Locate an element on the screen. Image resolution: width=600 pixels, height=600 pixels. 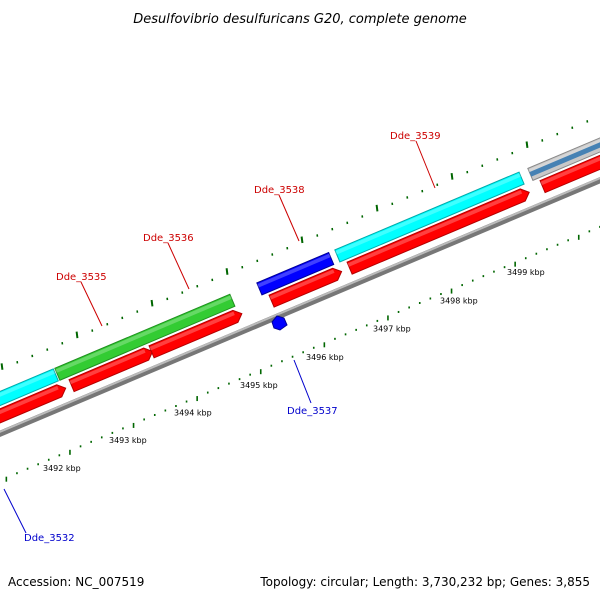
accession-text: Accession: NC_007519 is located at coordinates (76, 582).